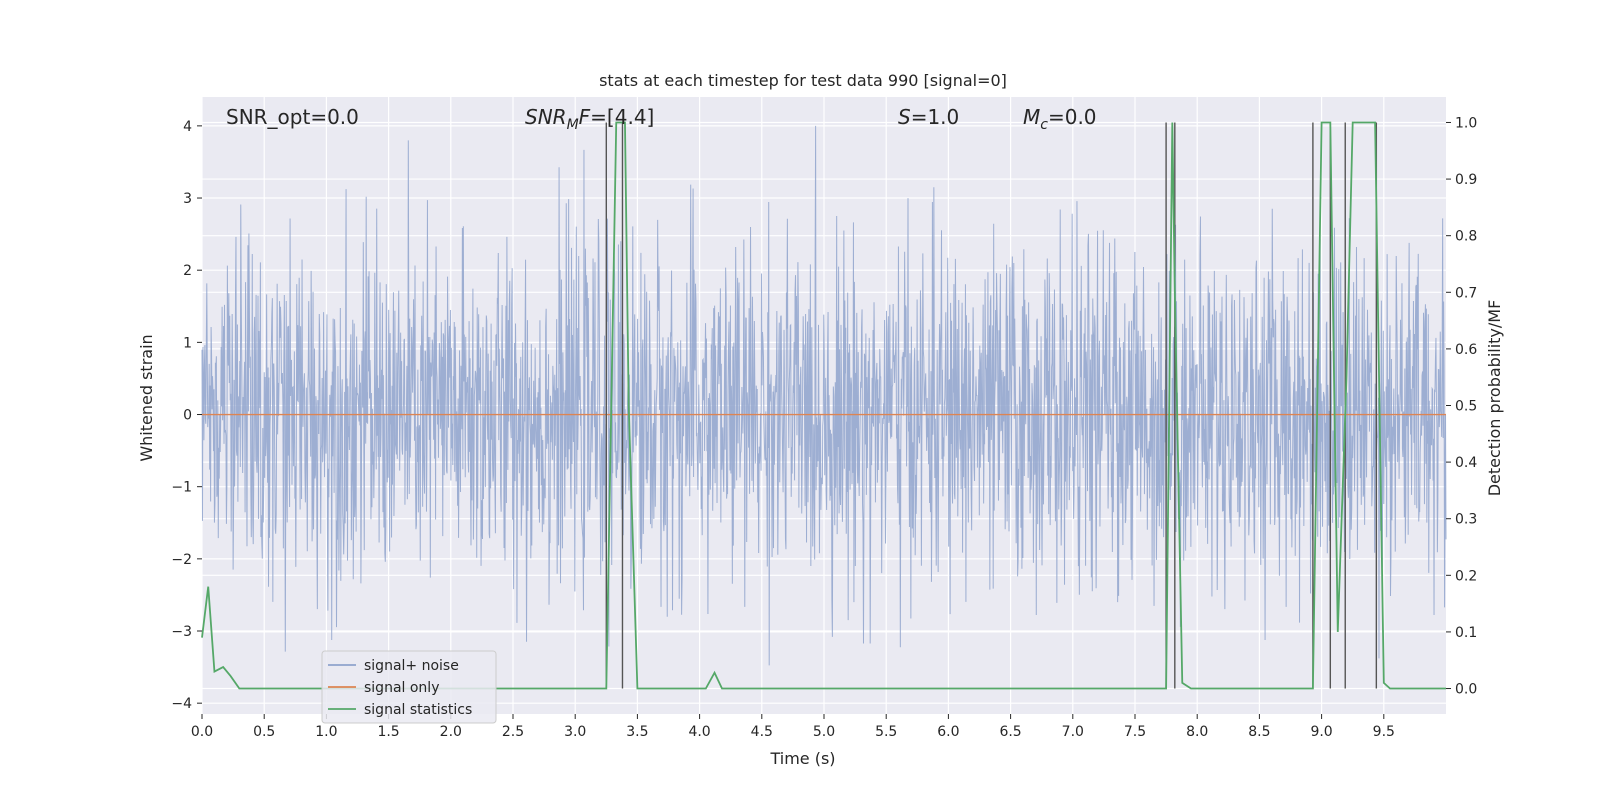 The image size is (1600, 800). What do you see at coordinates (1060, 119) in the screenshot?
I see `annotation-mc: Mc=0.0` at bounding box center [1060, 119].